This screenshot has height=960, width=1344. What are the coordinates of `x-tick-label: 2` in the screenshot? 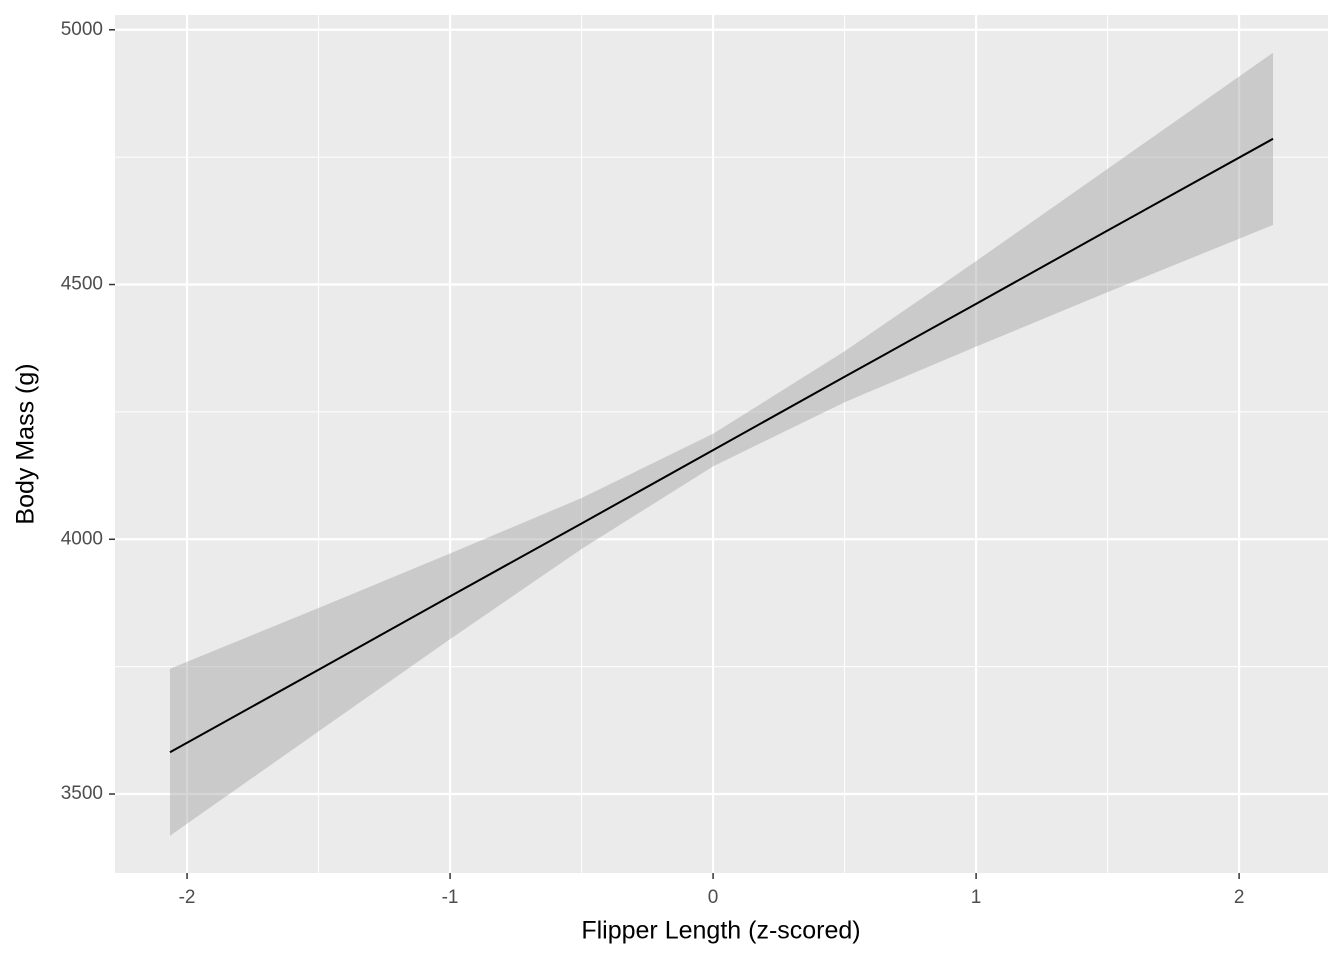 It's located at (1239, 897).